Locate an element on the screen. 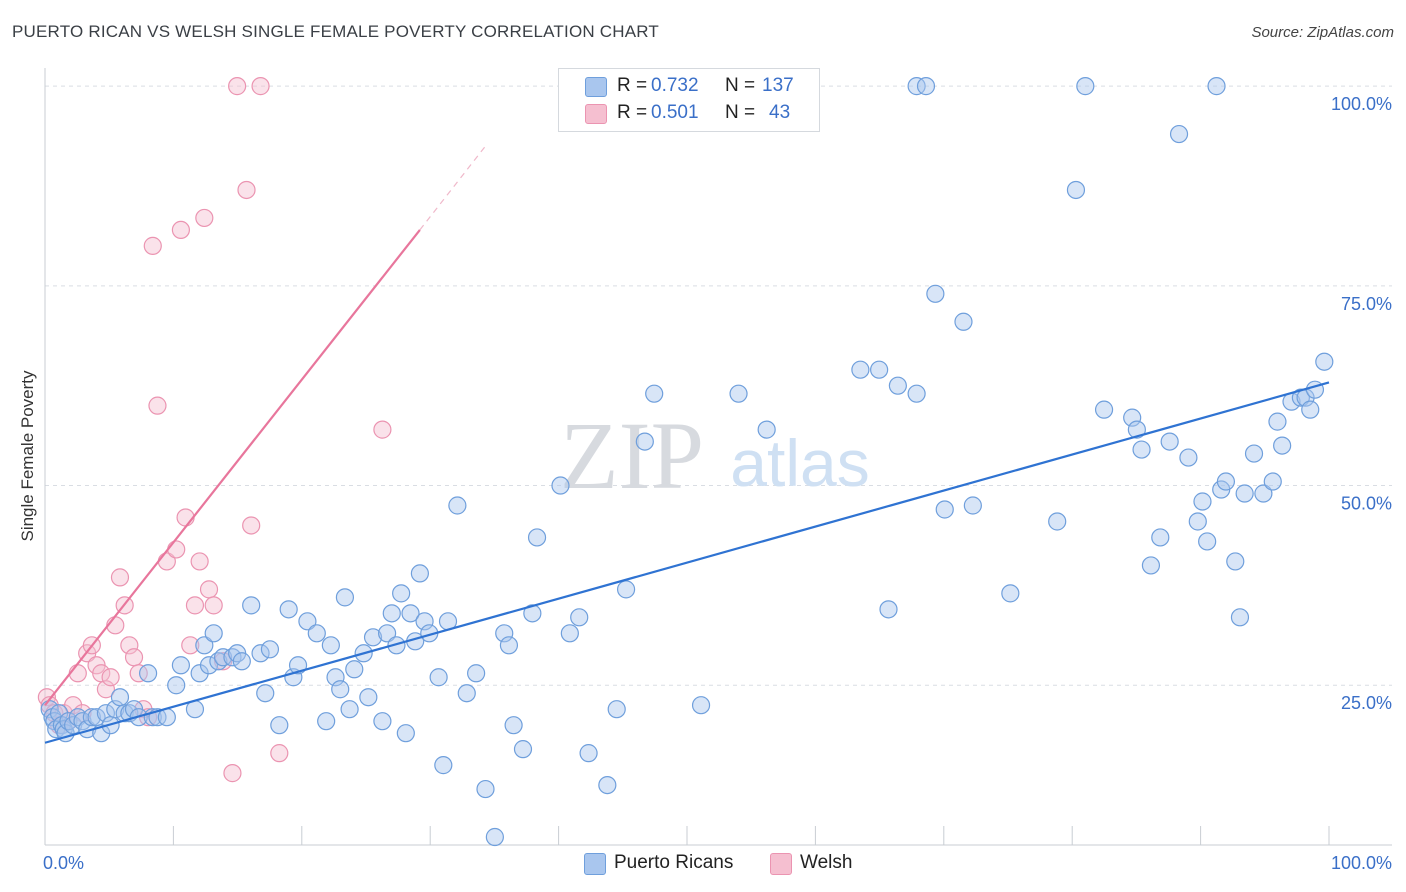  n-value: 43 is located at coordinates (780, 112).